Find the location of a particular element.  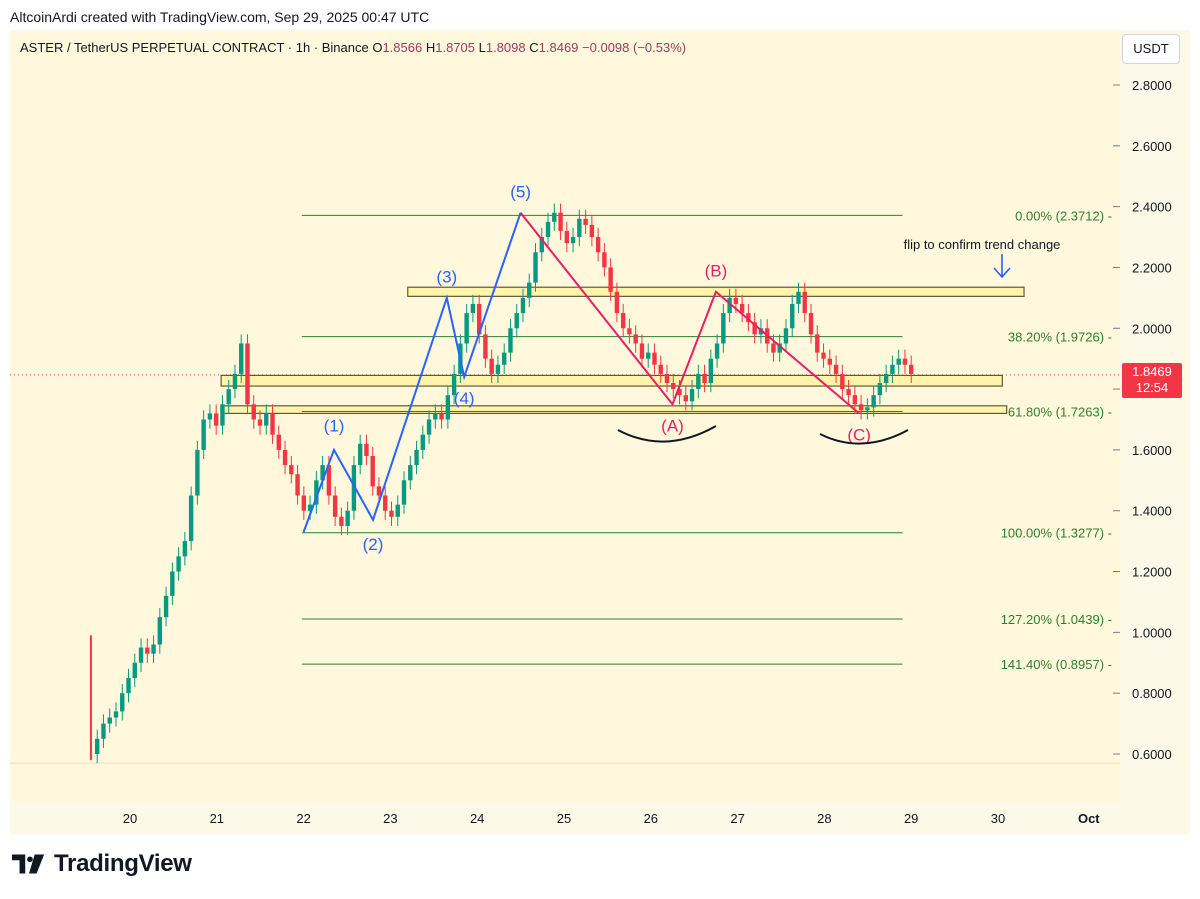

bar-countdown: 12:54 is located at coordinates (1152, 387).